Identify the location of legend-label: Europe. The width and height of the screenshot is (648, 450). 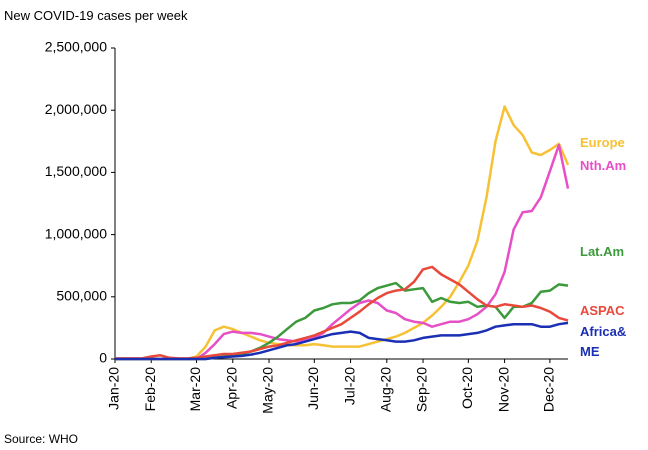
(602, 142).